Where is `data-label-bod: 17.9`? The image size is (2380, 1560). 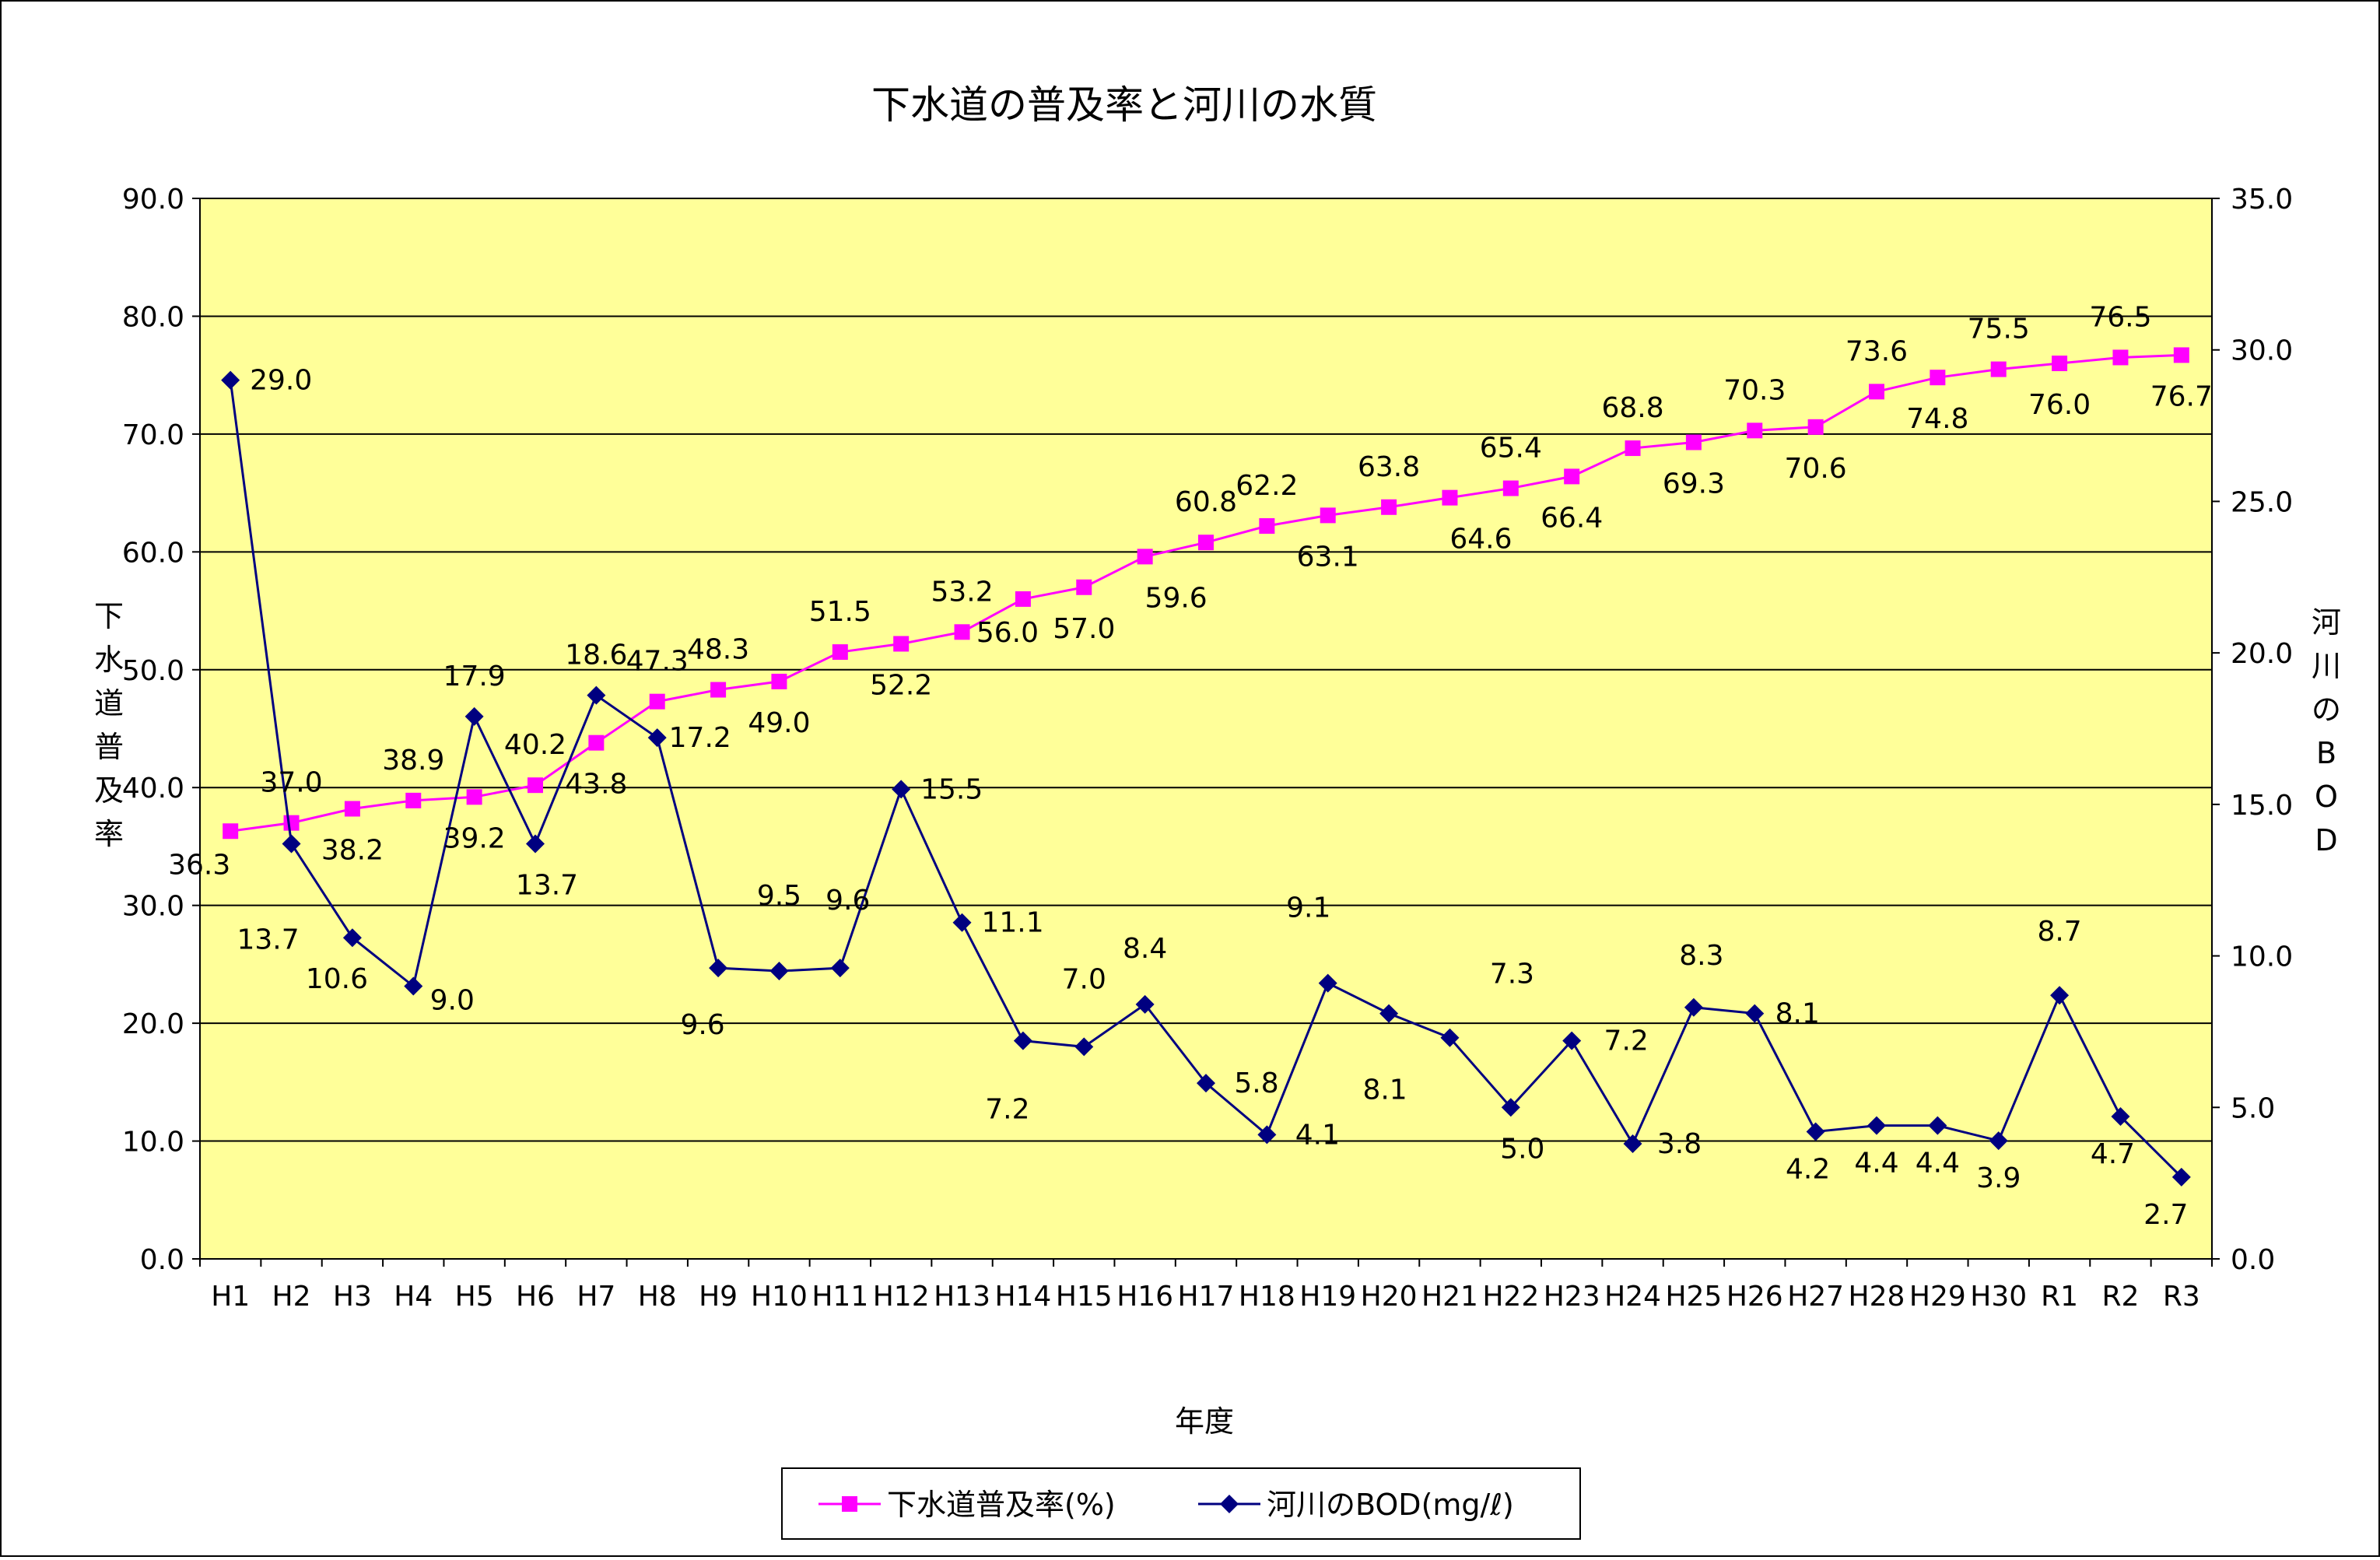
data-label-bod: 17.9 is located at coordinates (475, 676).